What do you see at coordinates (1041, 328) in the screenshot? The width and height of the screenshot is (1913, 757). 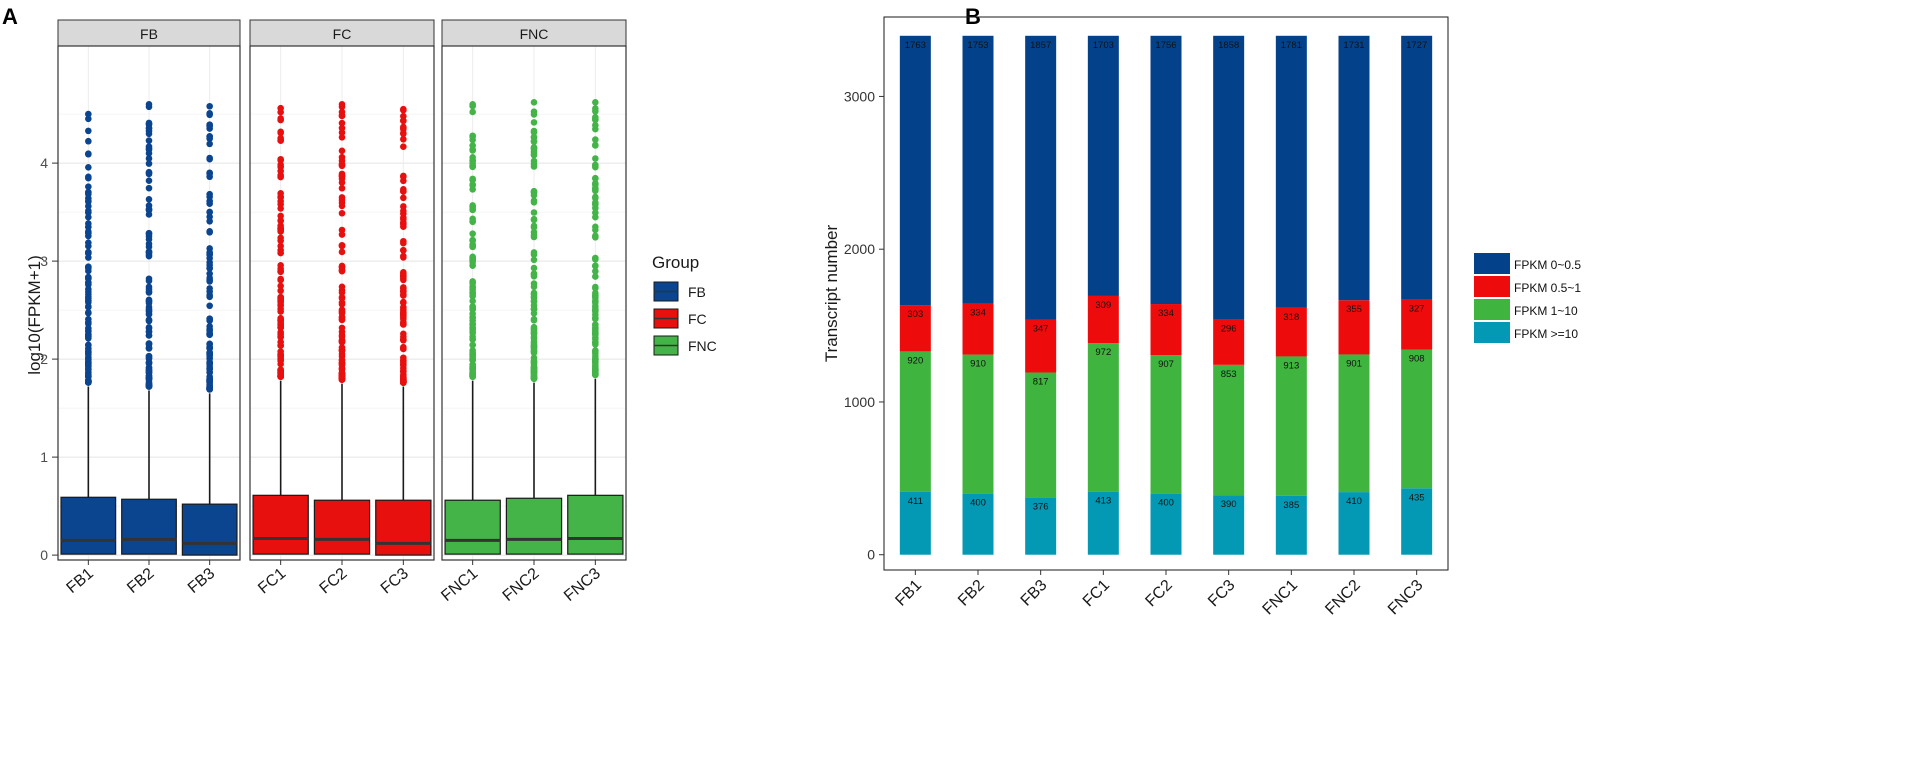 I see `data-label: 347` at bounding box center [1041, 328].